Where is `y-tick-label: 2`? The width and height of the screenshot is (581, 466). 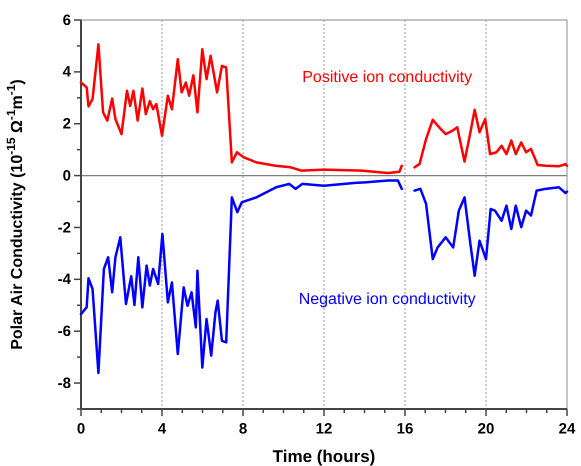
y-tick-label: 2 is located at coordinates (66, 124).